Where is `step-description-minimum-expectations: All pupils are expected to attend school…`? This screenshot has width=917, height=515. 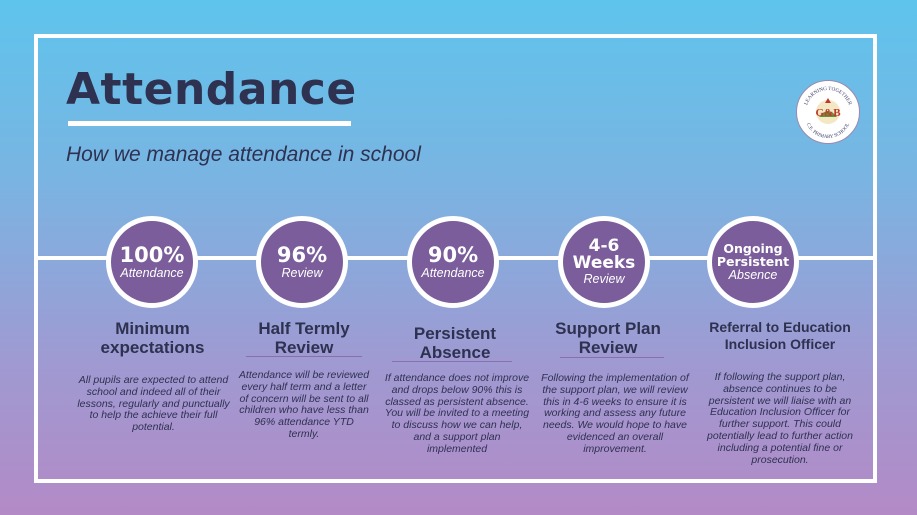
step-description-minimum-expectations: All pupils are expected to attend school… is located at coordinates (153, 404).